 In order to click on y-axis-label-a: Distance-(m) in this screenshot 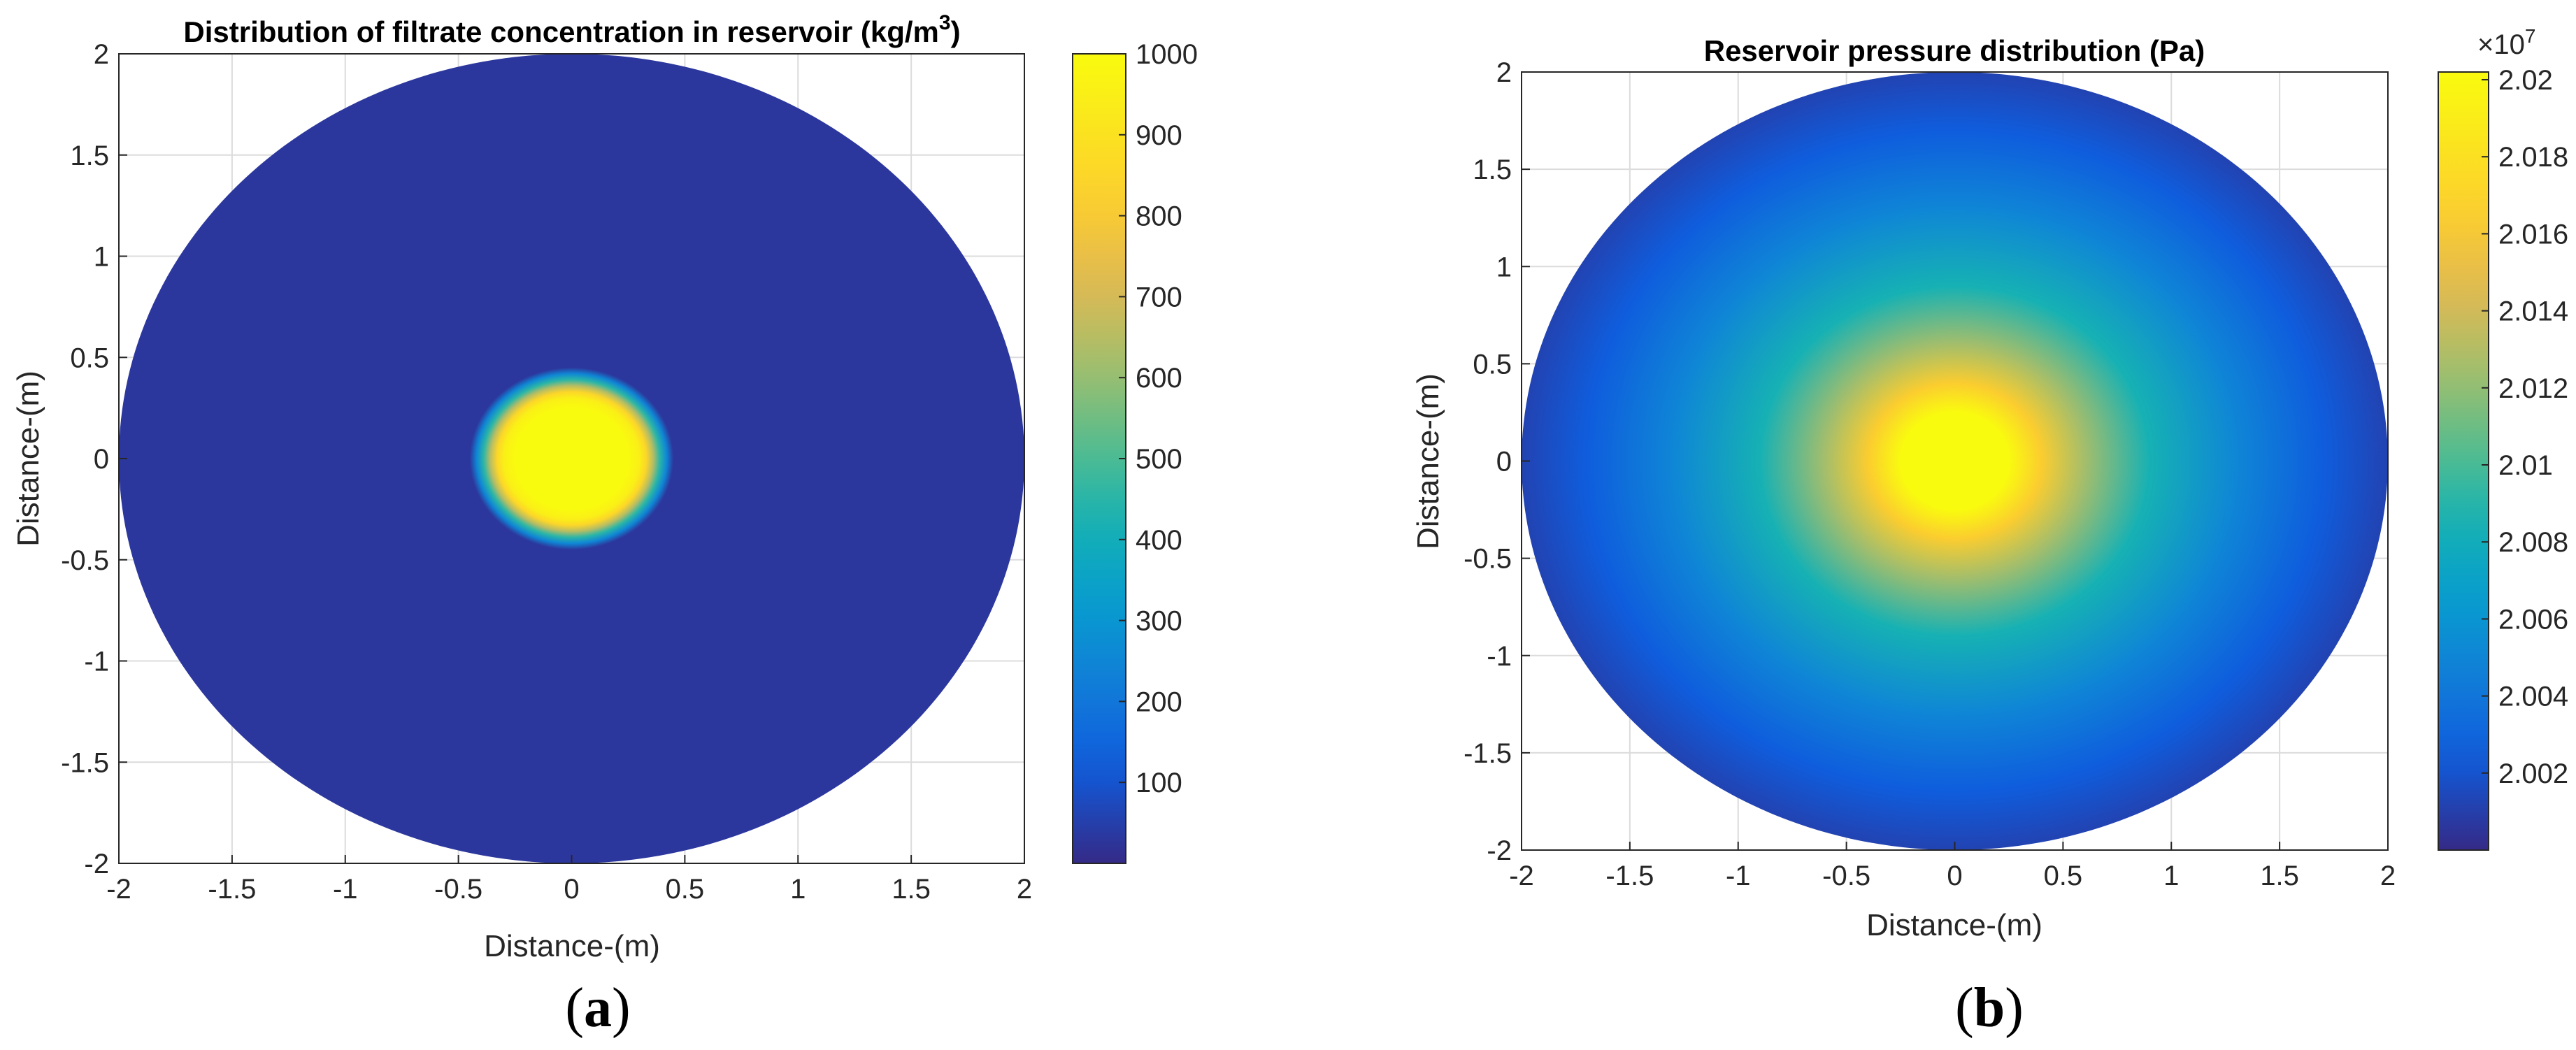, I will do `click(28, 459)`.